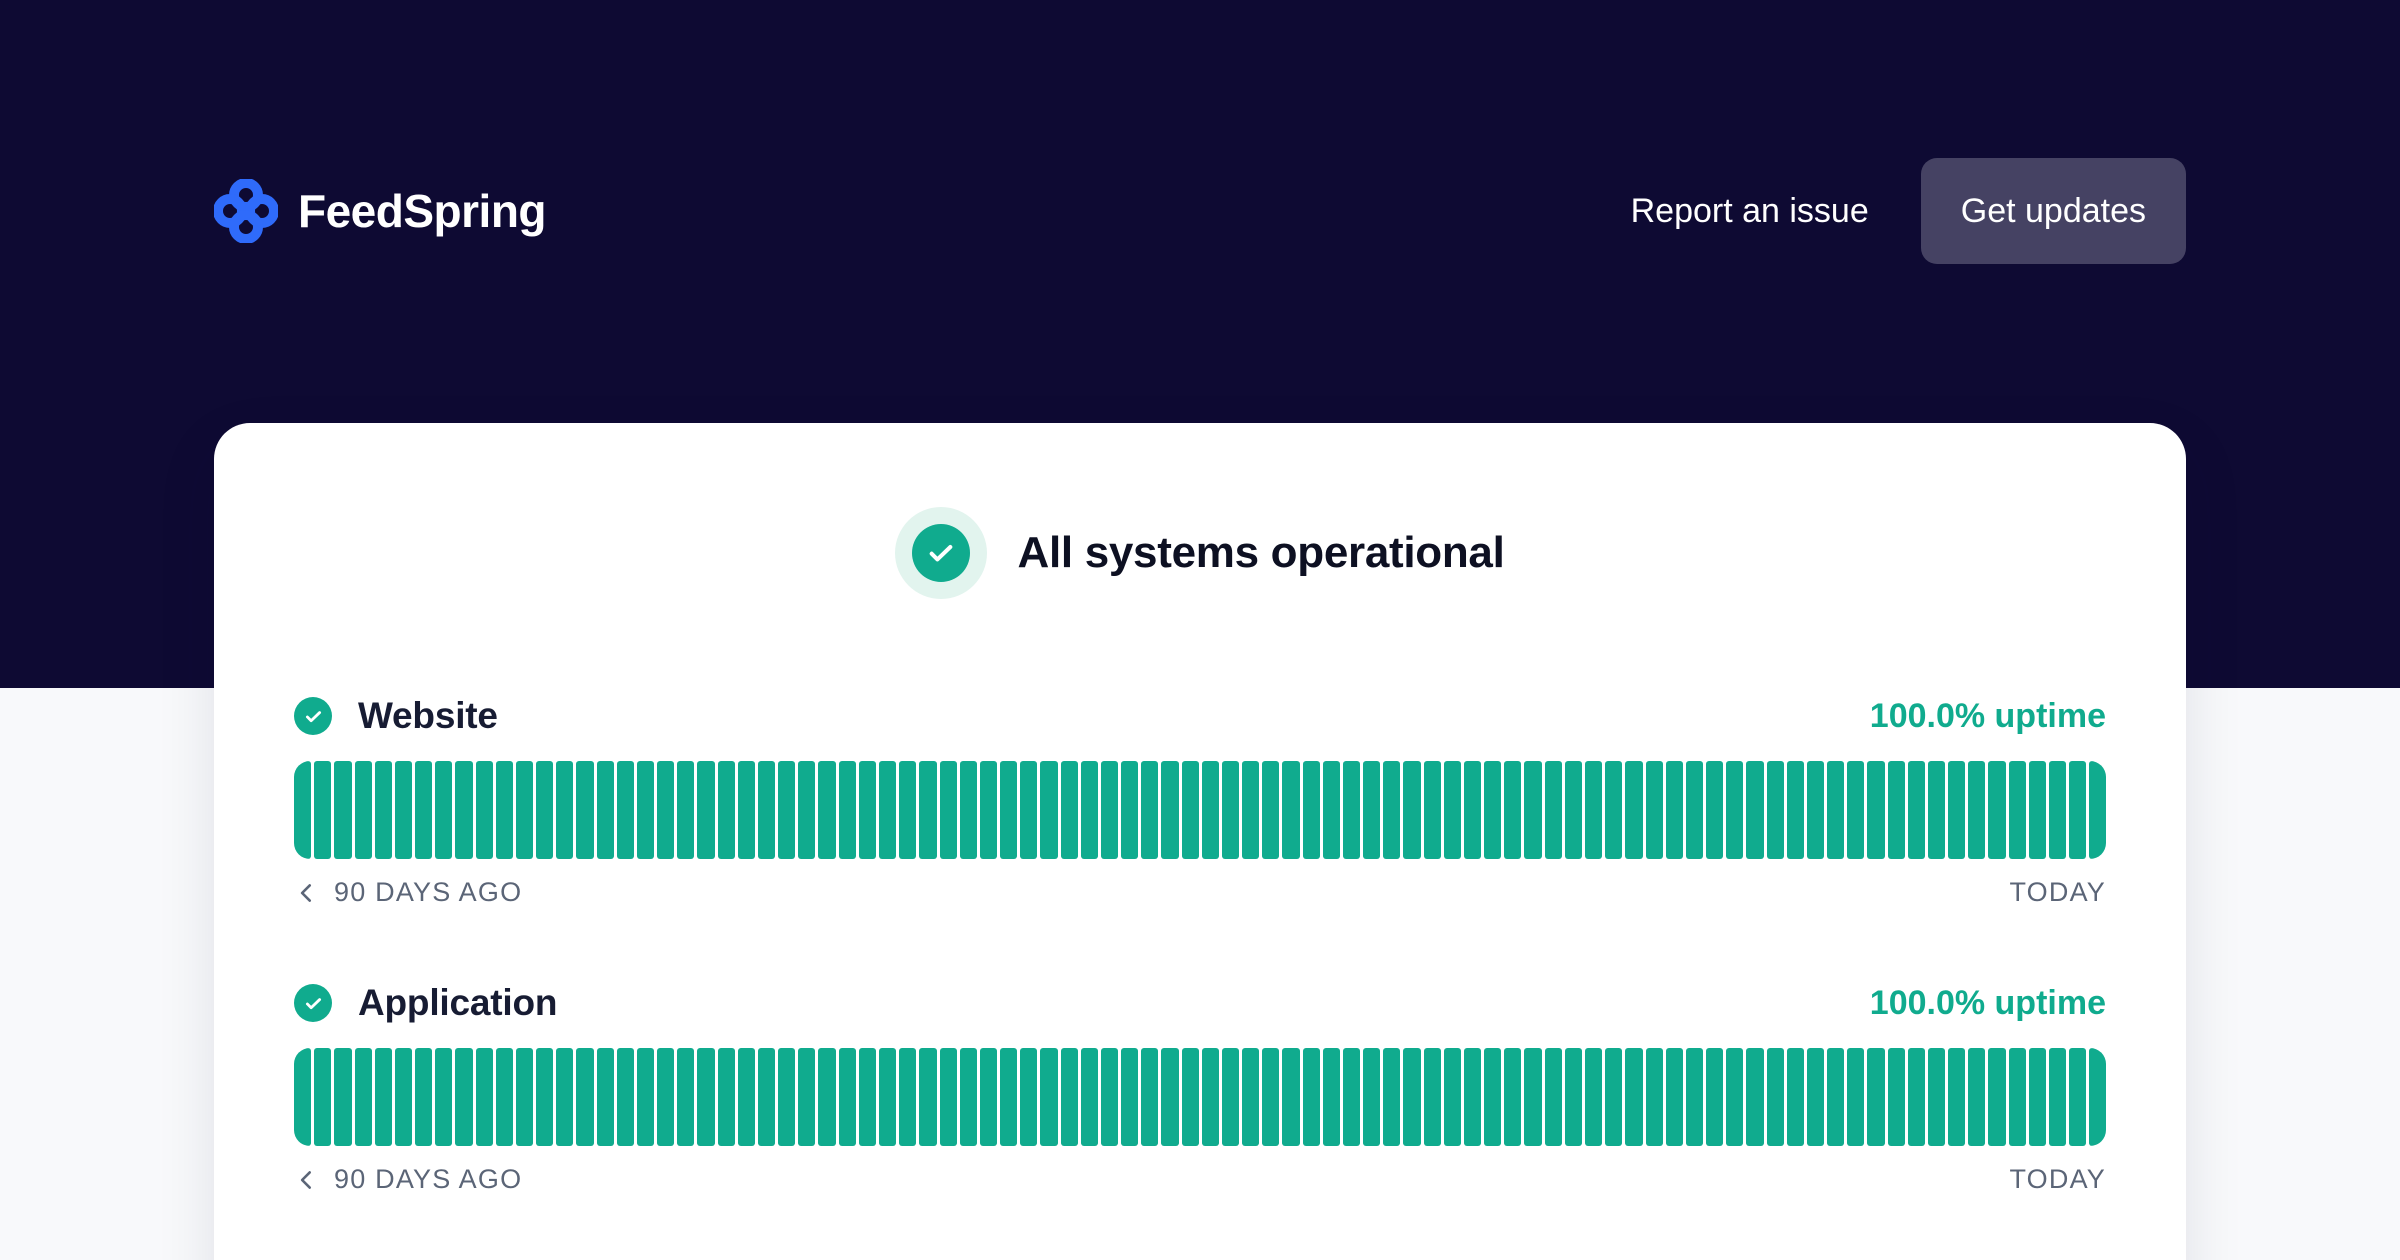 The image size is (2400, 1260). Describe the element at coordinates (380, 211) in the screenshot. I see `brand-logo: FeedSpring` at that location.